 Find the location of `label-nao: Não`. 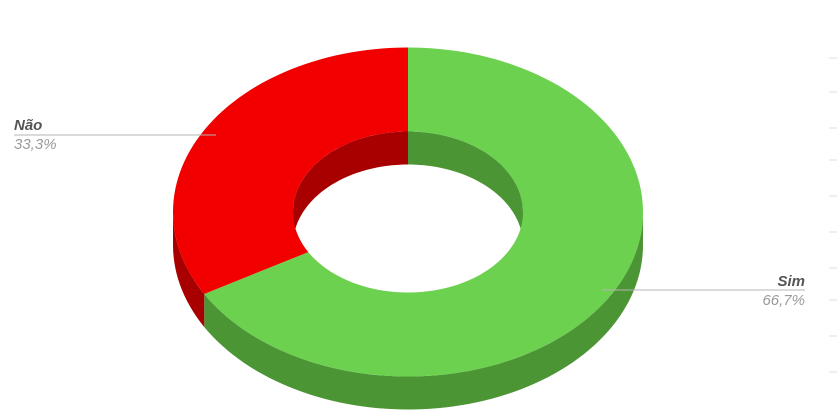

label-nao: Não is located at coordinates (28, 125).